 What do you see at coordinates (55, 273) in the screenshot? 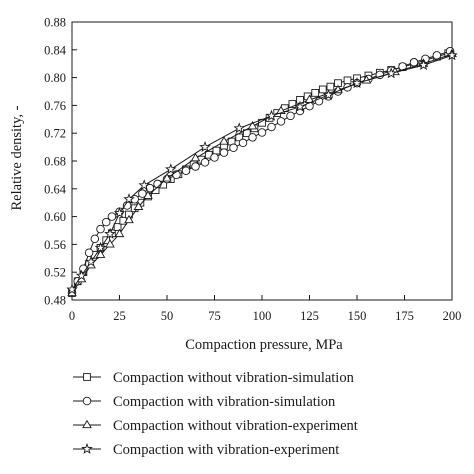
I see `y-tick-label: 0.52` at bounding box center [55, 273].